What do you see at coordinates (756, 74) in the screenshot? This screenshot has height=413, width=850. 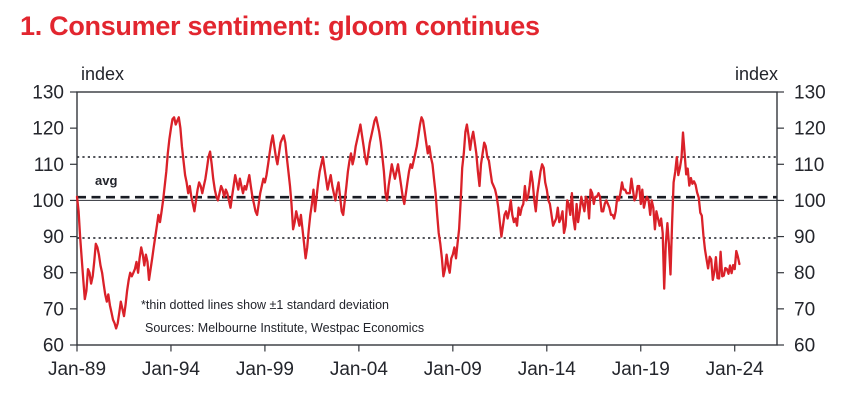 I see `y-axis-unit-label-right: index` at bounding box center [756, 74].